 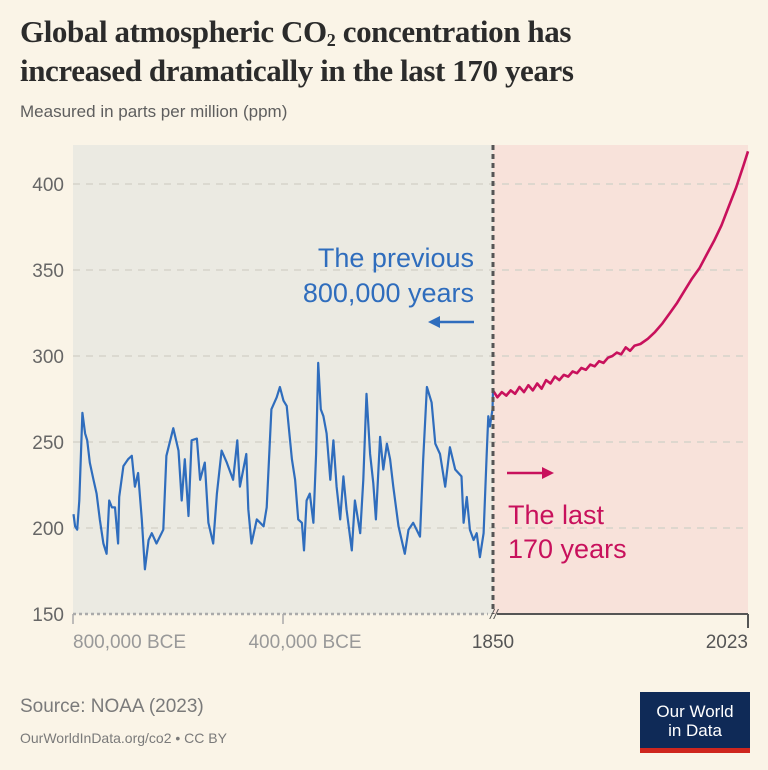 I want to click on owid-logo: Our World in Data, so click(x=695, y=722).